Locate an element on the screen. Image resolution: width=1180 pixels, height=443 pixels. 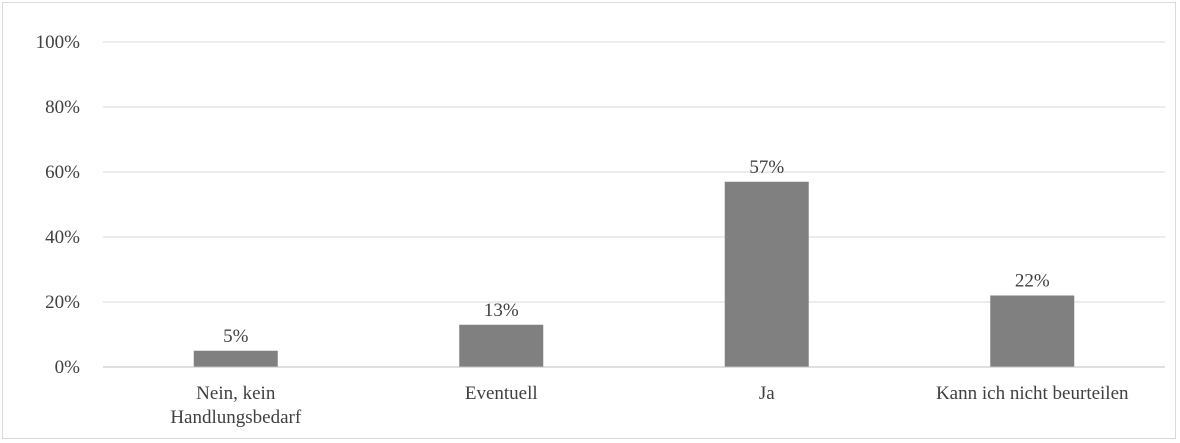
y-tick-label: 100% is located at coordinates (58, 42).